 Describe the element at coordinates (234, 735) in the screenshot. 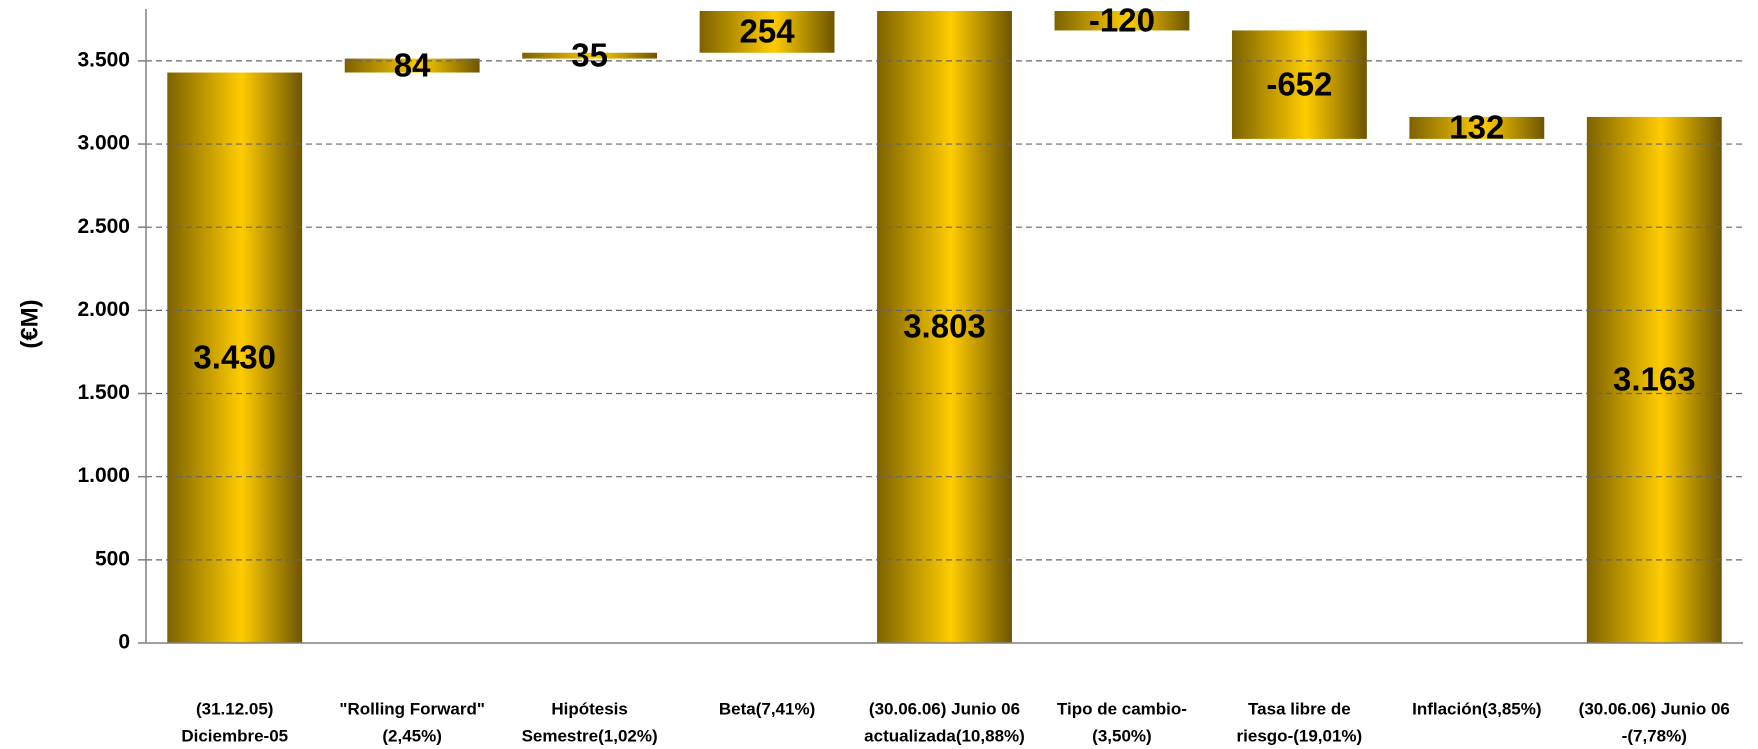

I see `x-tick-label: Diciembre-05` at that location.